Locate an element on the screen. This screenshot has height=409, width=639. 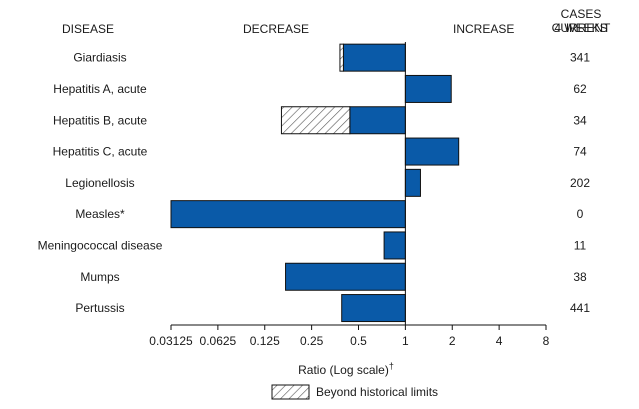
cases-value: 0 is located at coordinates (580, 214).